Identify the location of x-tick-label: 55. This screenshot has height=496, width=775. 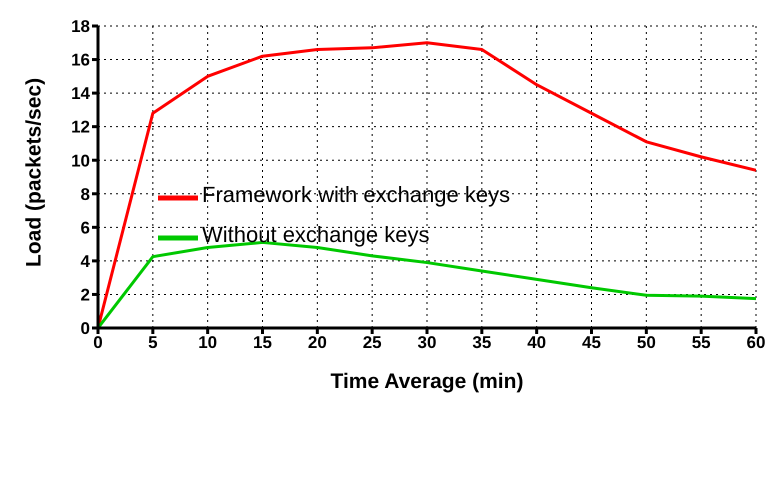
(701, 342).